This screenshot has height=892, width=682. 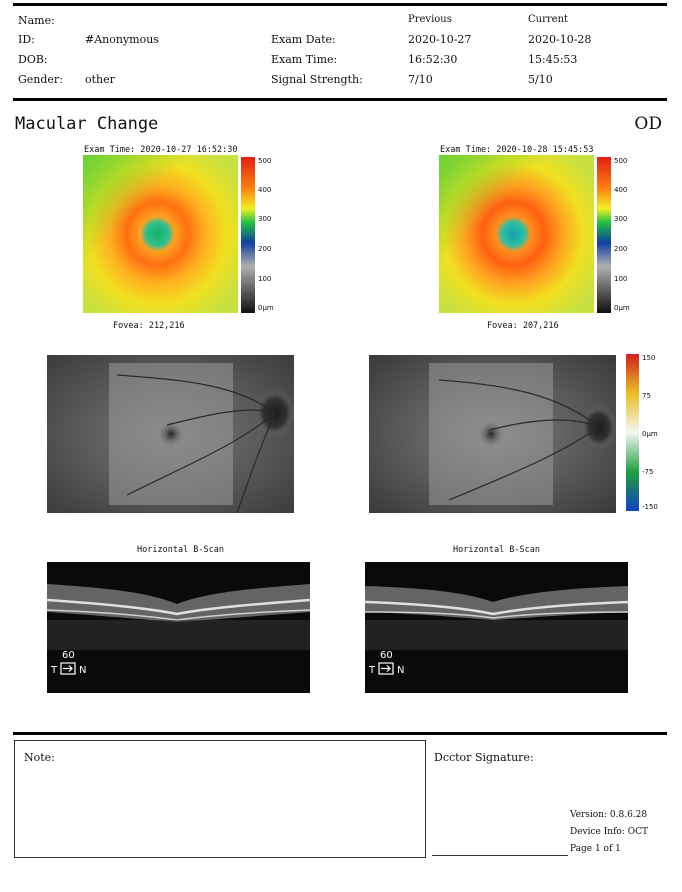 What do you see at coordinates (386, 655) in the screenshot?
I see `current-bscan-scale-value: 60` at bounding box center [386, 655].